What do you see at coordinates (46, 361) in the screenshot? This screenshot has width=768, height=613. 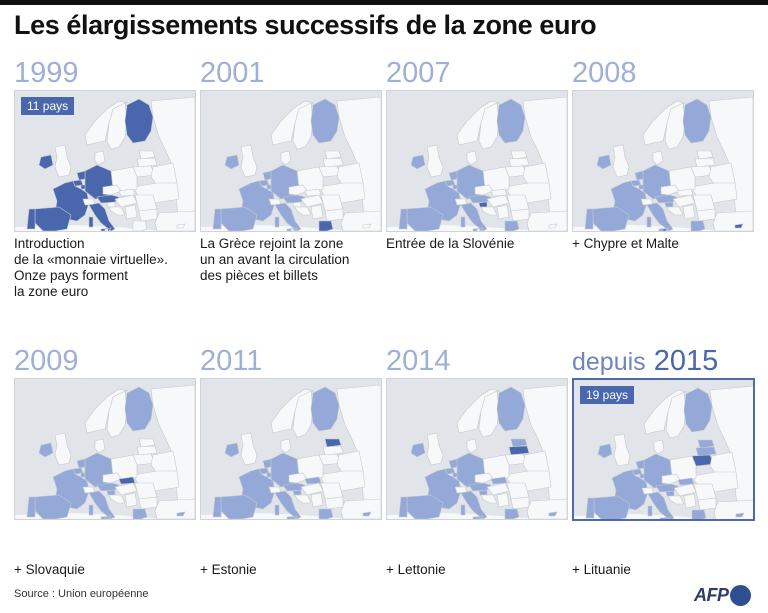 I see `panel-year-value: 2009` at bounding box center [46, 361].